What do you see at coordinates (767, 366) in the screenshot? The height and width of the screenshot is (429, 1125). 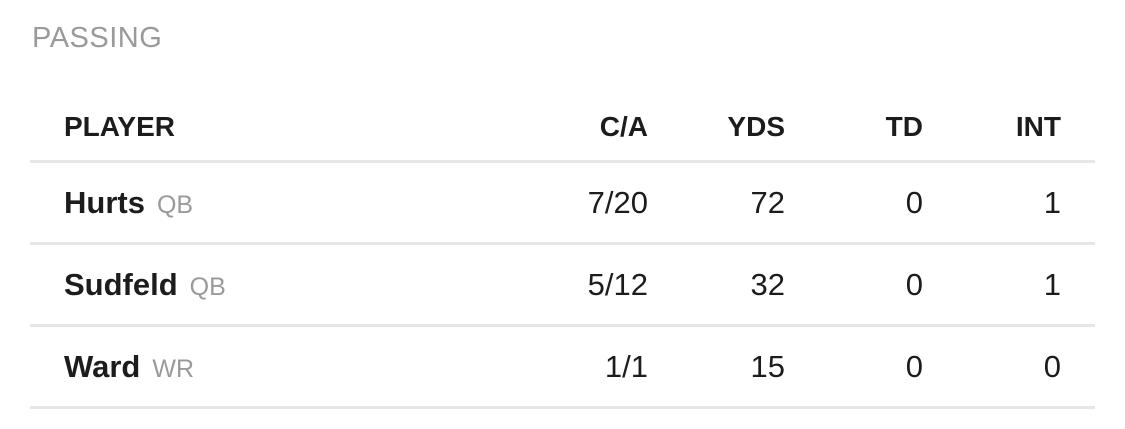 I see `stat-cell: 15` at bounding box center [767, 366].